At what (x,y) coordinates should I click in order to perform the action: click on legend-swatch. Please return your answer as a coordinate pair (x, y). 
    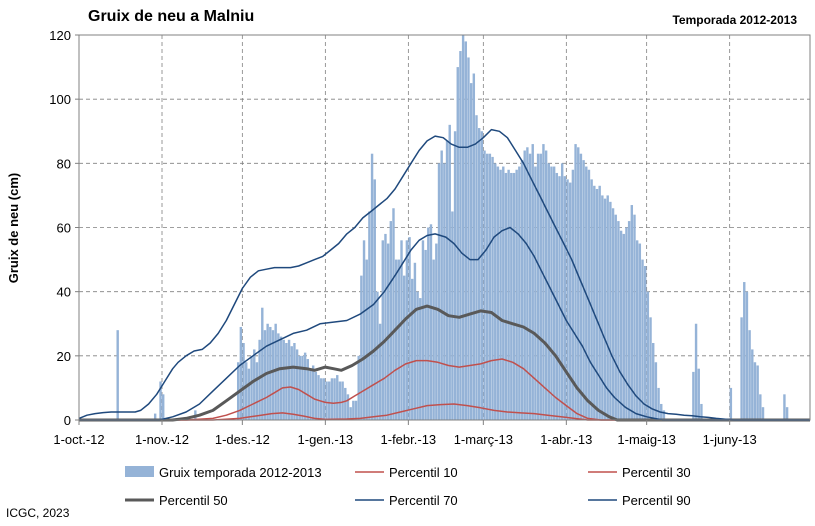
    Looking at the image, I should click on (139, 471).